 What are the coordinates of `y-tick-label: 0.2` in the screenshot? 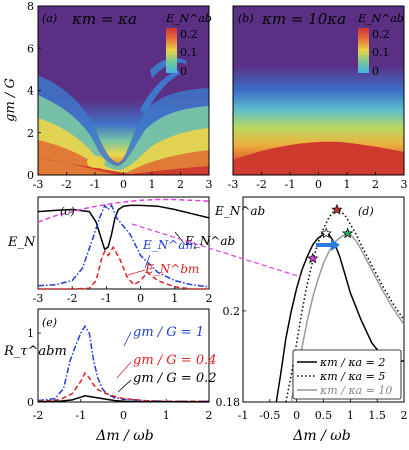 It's located at (232, 311).